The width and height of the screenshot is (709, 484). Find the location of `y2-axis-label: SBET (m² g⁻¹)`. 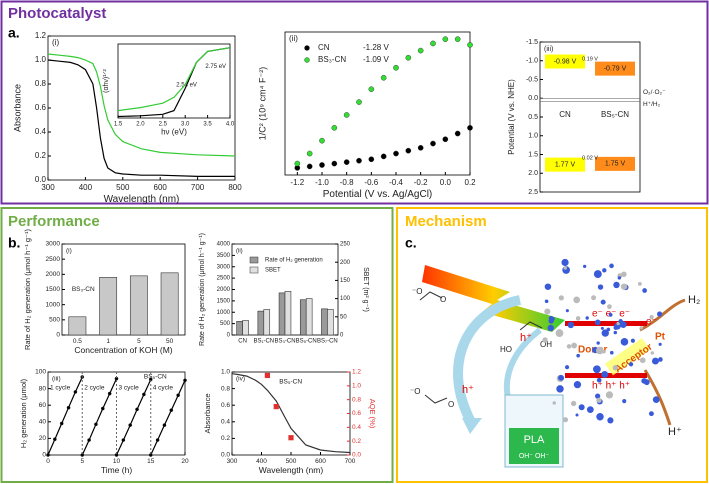

y2-axis-label: SBET (m² g⁻¹) is located at coordinates (365, 289).